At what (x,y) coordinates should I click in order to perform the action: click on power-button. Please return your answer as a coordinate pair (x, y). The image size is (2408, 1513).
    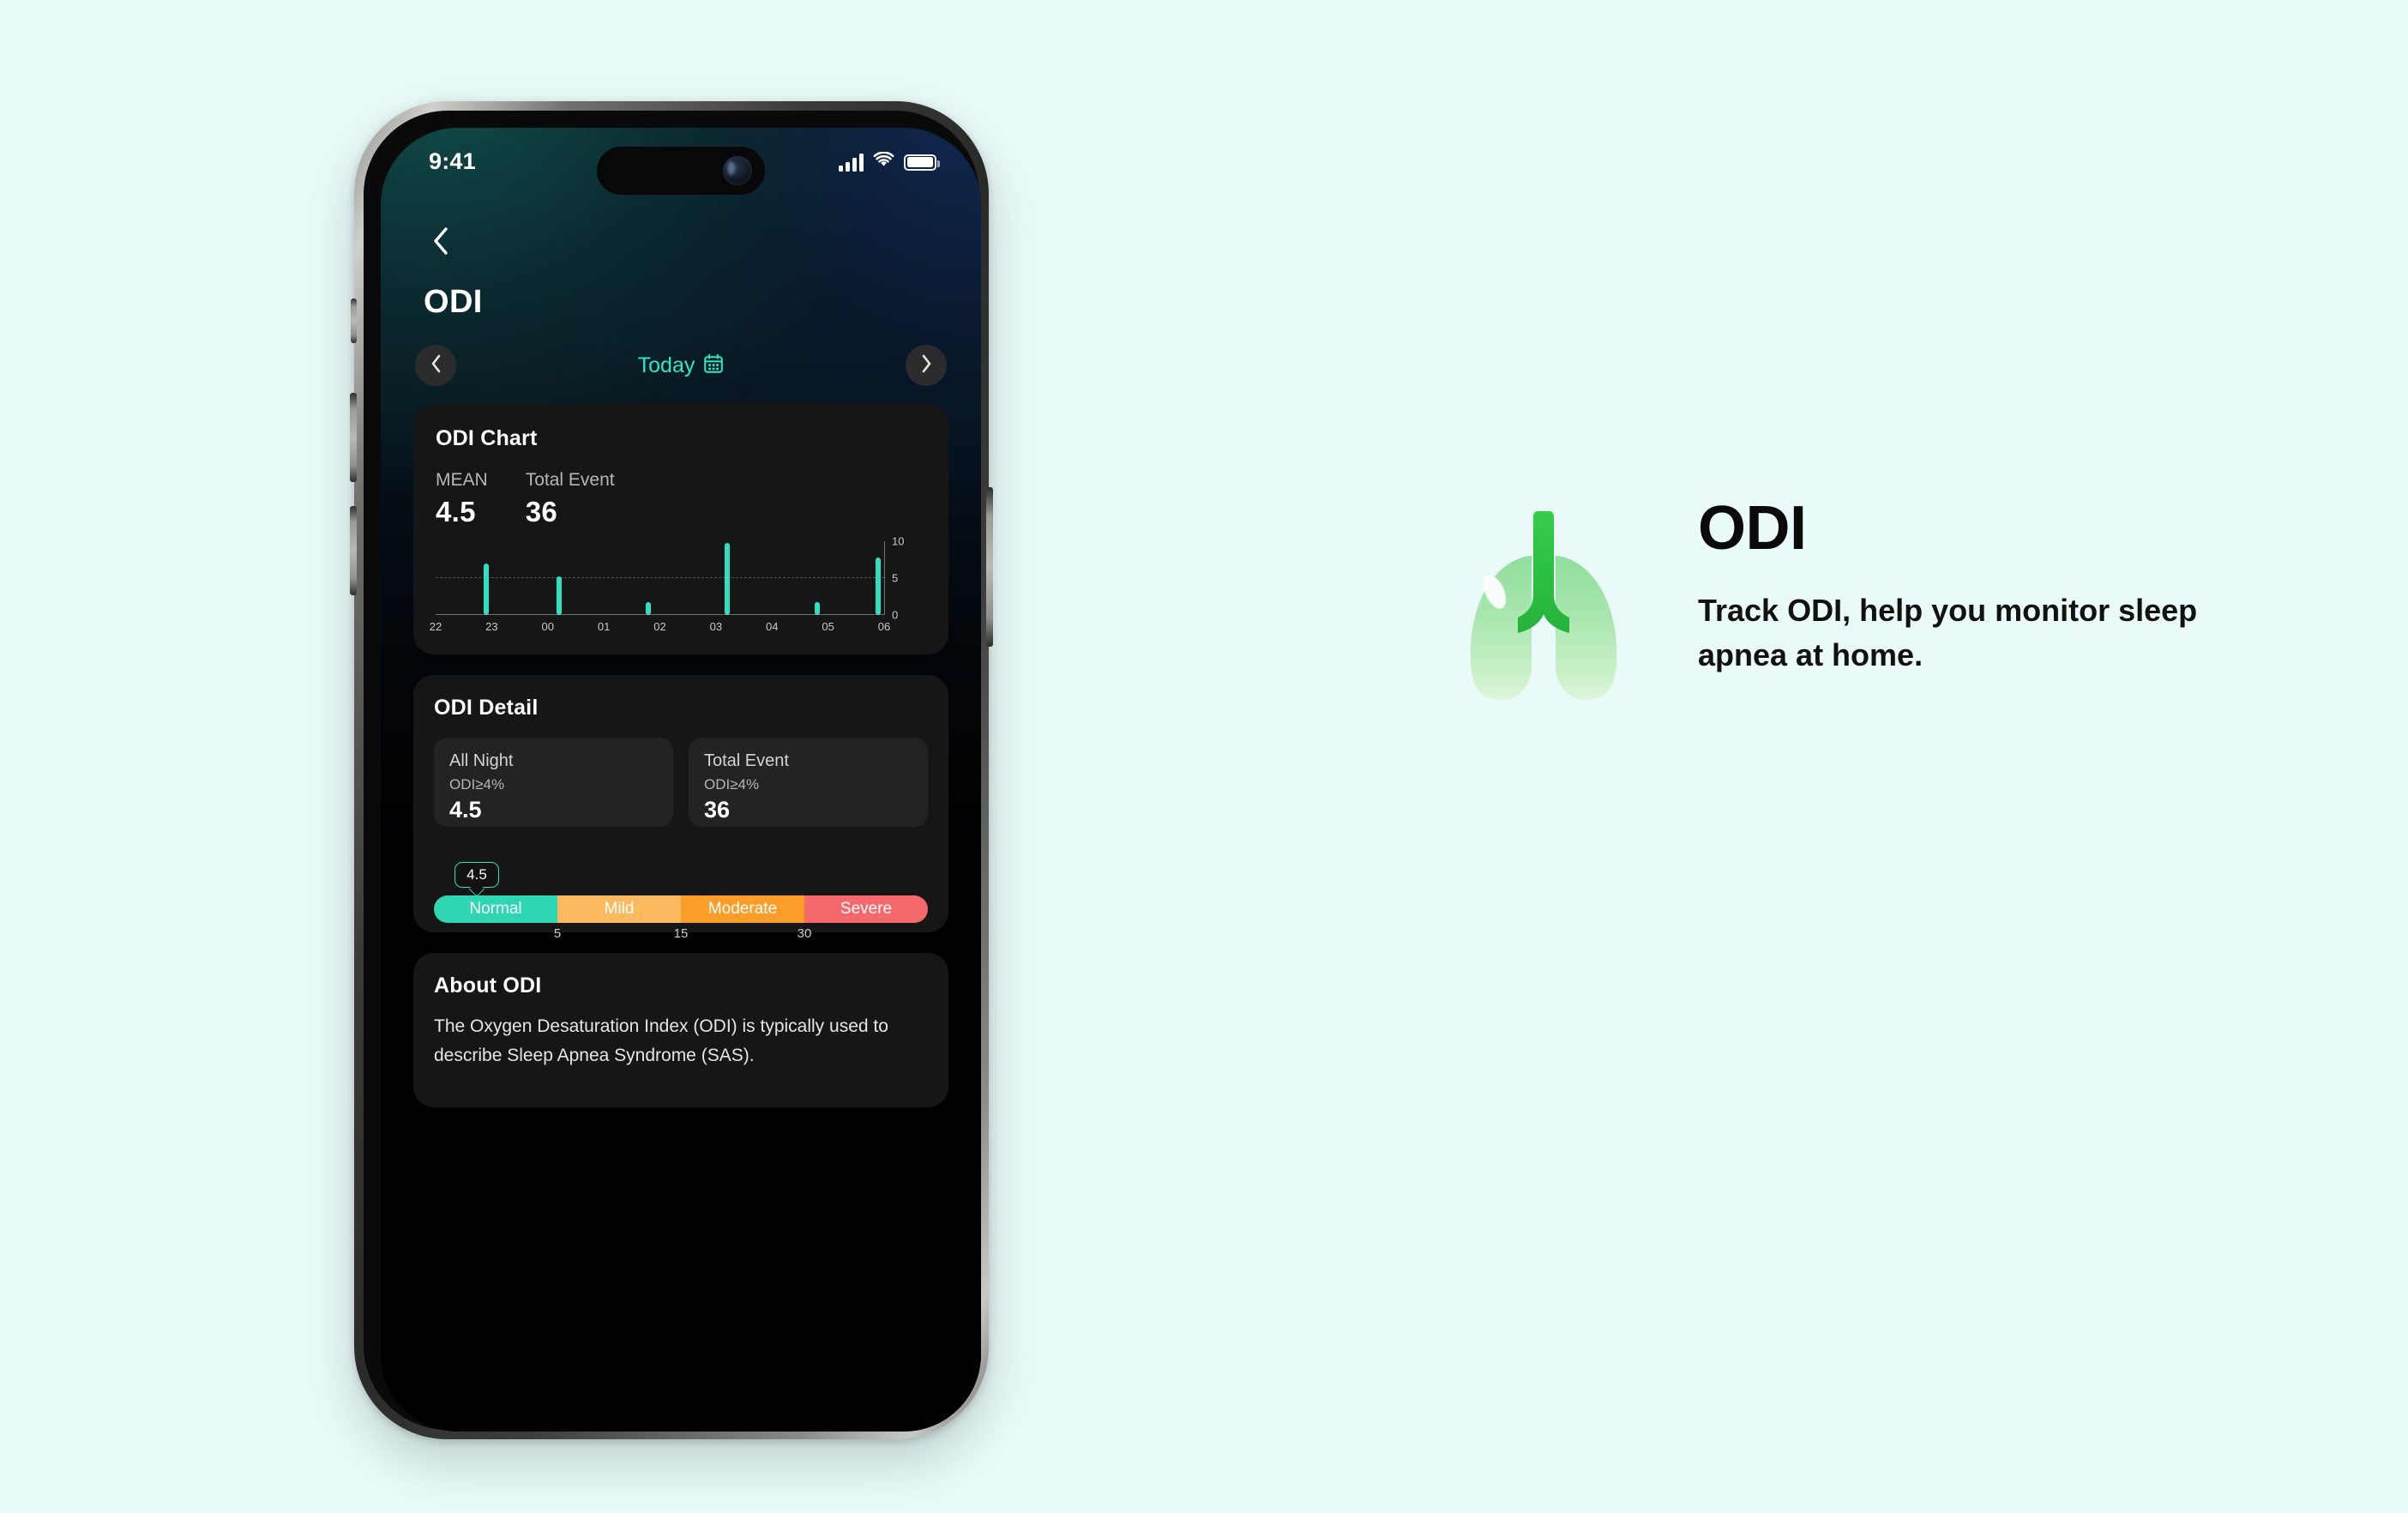
    Looking at the image, I should click on (989, 567).